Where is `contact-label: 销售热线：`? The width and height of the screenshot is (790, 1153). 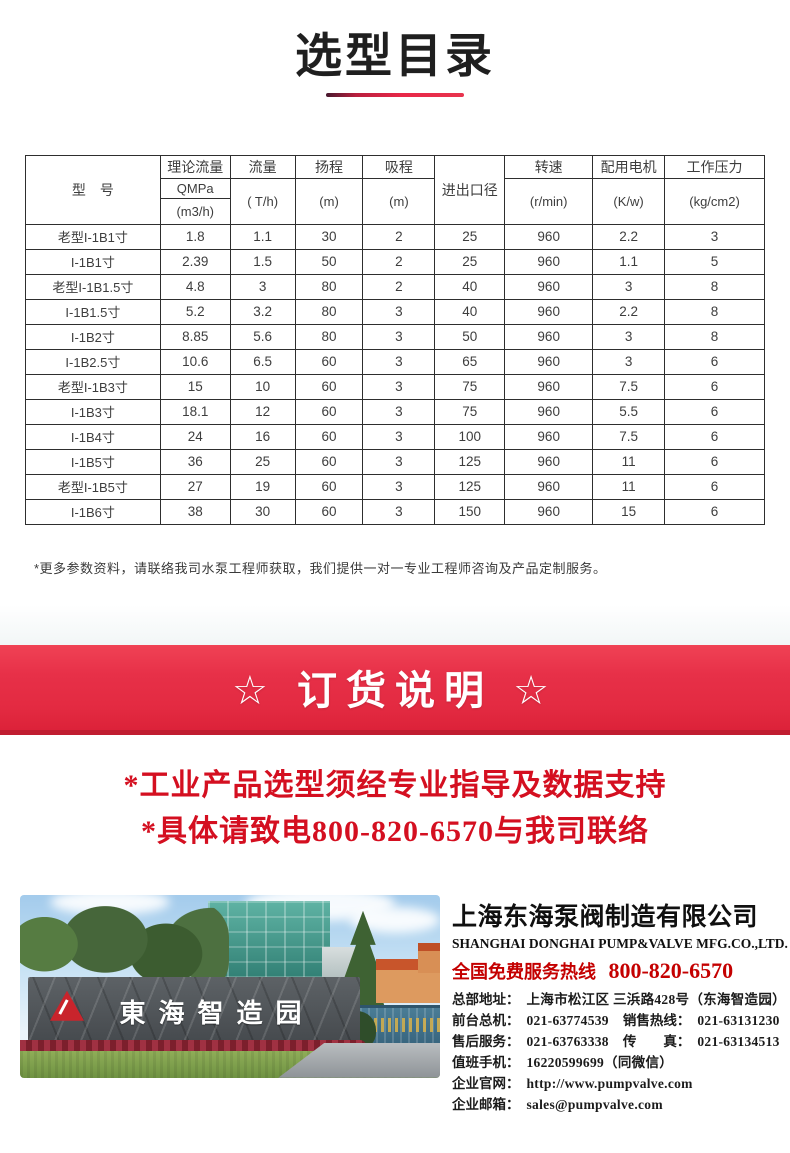
contact-label: 销售热线： is located at coordinates (656, 1020).